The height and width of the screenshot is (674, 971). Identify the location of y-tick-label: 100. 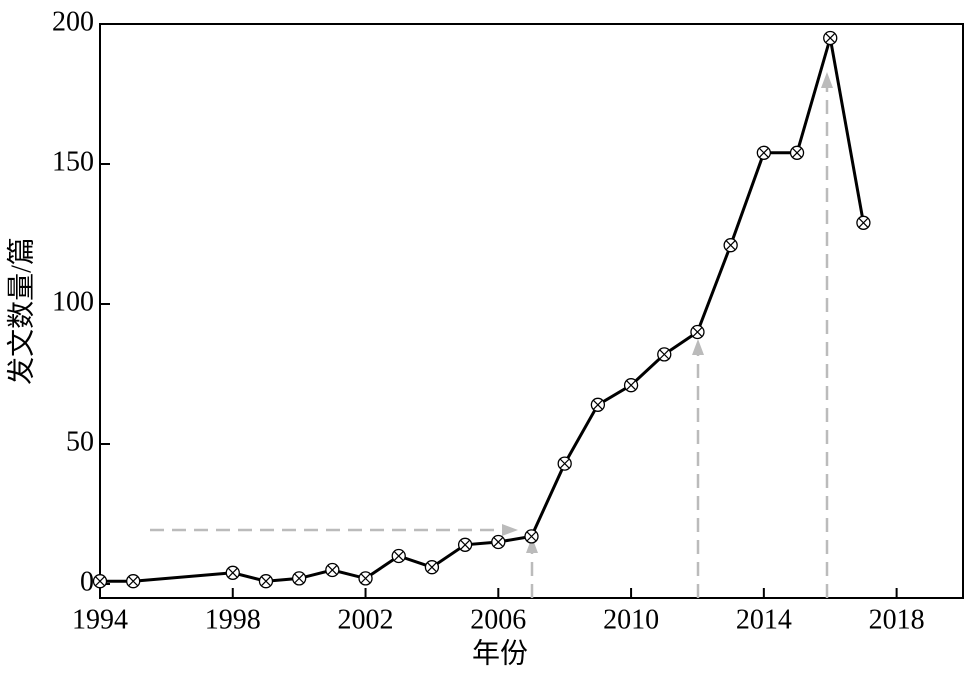
(73, 301).